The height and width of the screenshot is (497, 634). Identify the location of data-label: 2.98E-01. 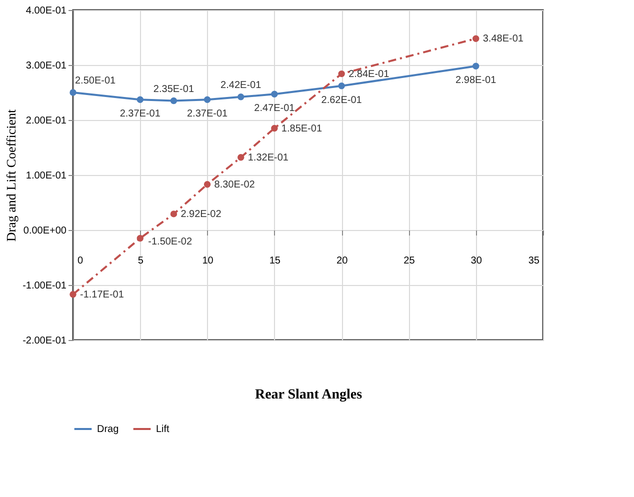
(476, 80).